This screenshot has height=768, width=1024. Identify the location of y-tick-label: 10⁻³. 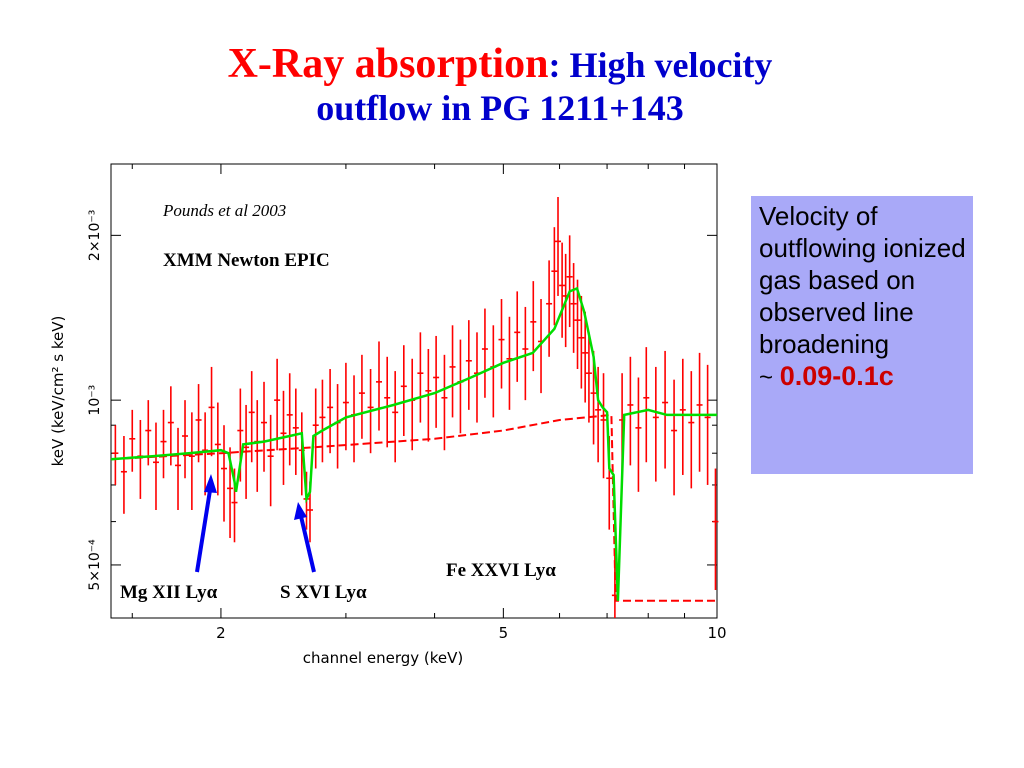
(95, 400).